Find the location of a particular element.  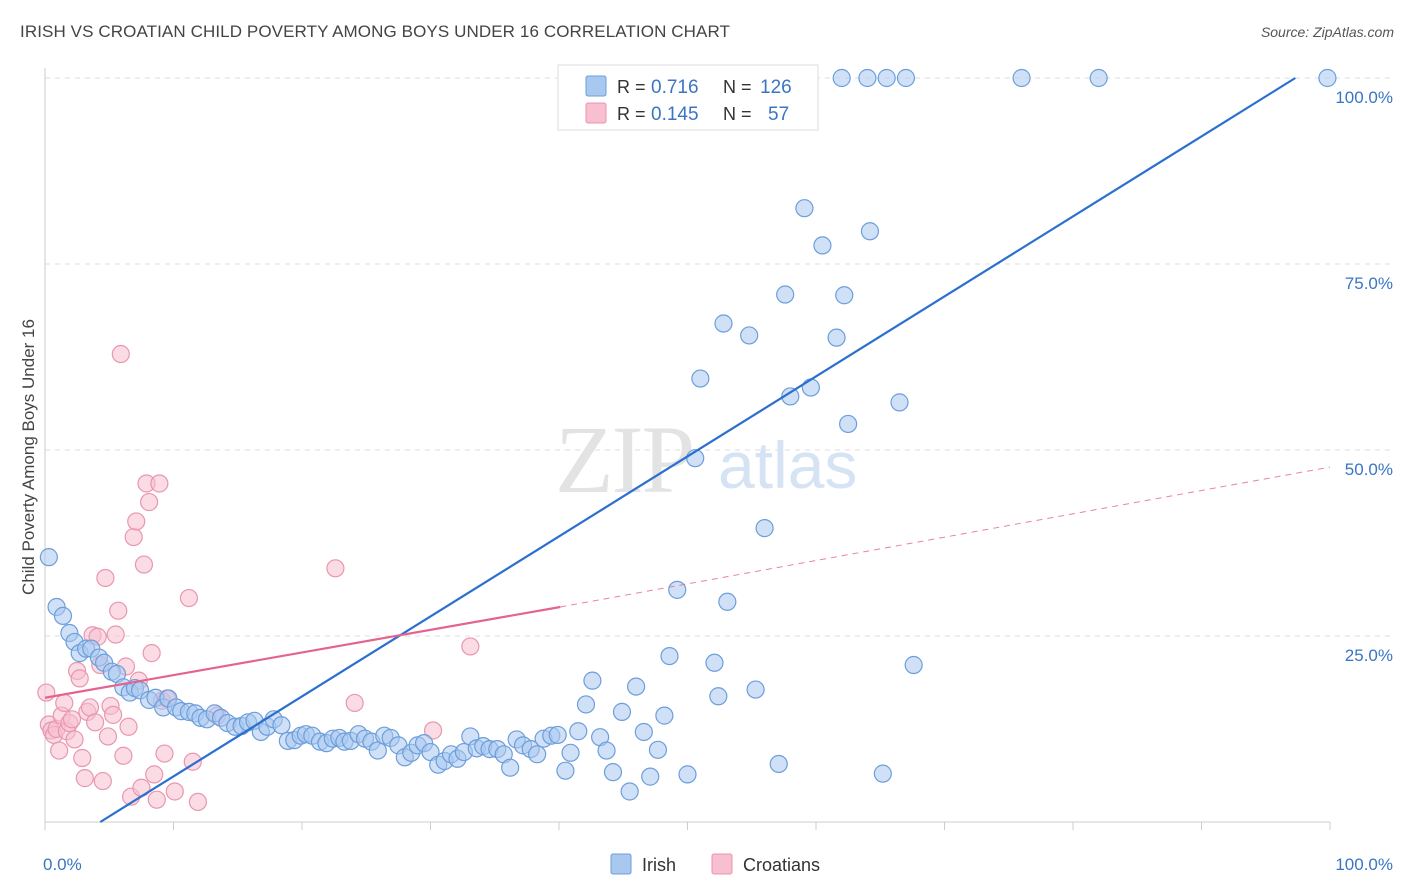

croatian-trend-line-dashed is located at coordinates (945, 537).